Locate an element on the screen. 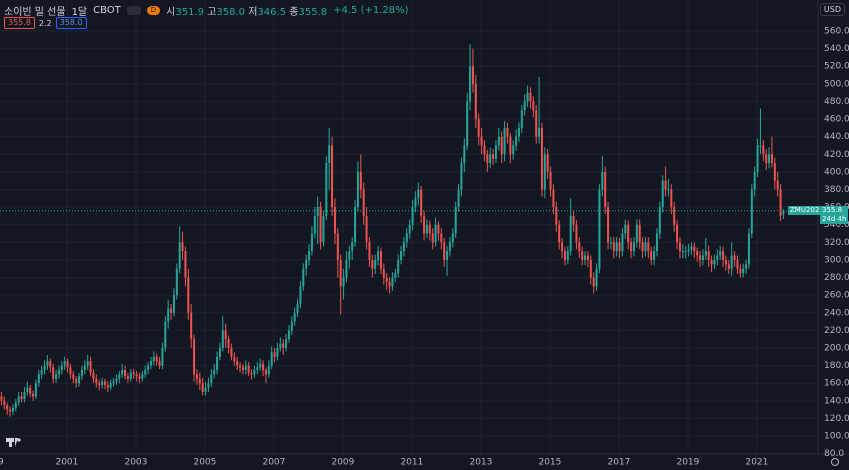 Image resolution: width=849 pixels, height=470 pixels. ohlc-value: 358.0 is located at coordinates (231, 12).